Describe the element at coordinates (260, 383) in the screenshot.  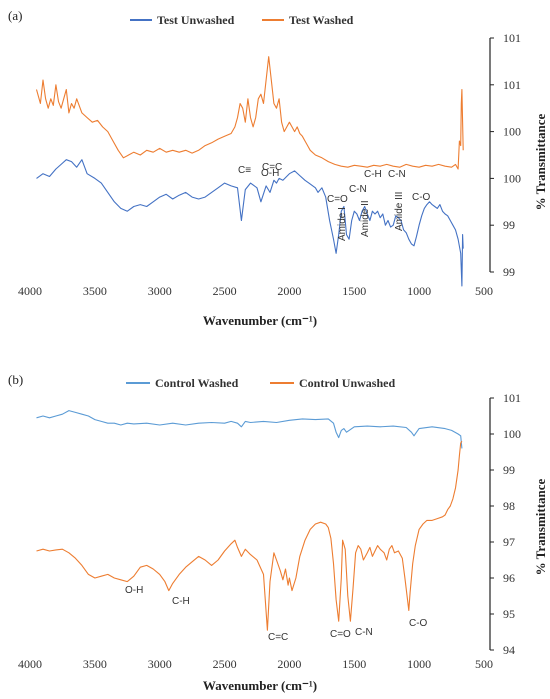
I see `panel-b-legend: Control Washed Control Unwashed` at that location.